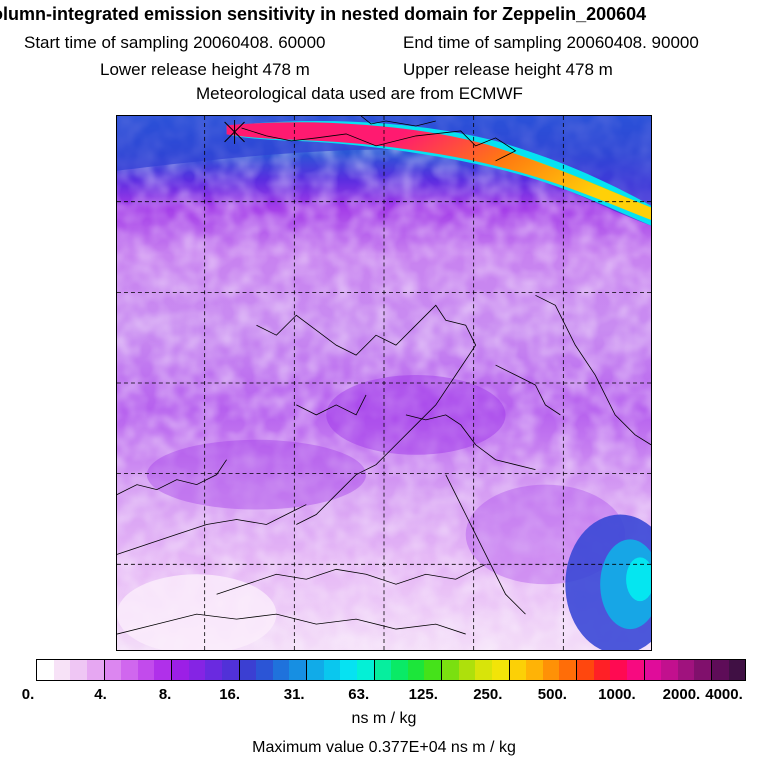 This screenshot has width=768, height=768. I want to click on colorbar, so click(391, 670).